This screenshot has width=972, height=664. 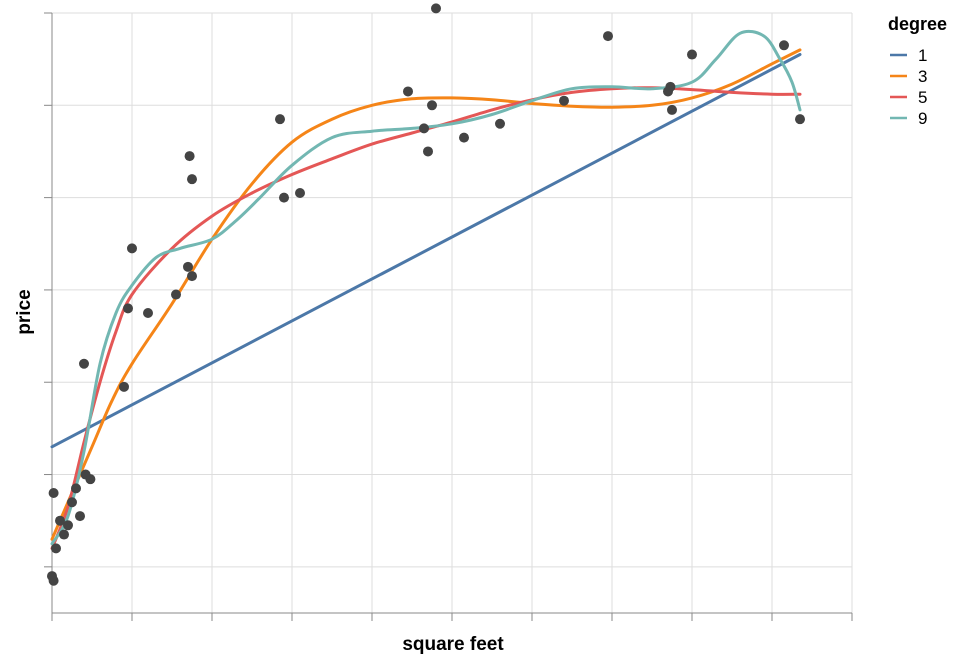 I want to click on legend-label-5: 5, so click(x=922, y=97).